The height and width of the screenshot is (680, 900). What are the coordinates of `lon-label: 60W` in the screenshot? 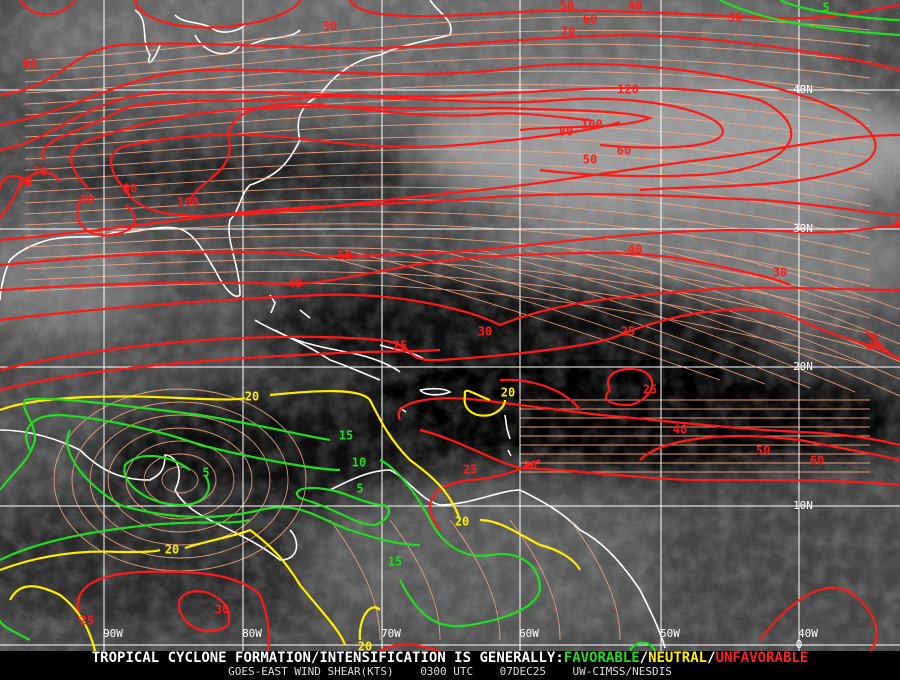 It's located at (529, 633).